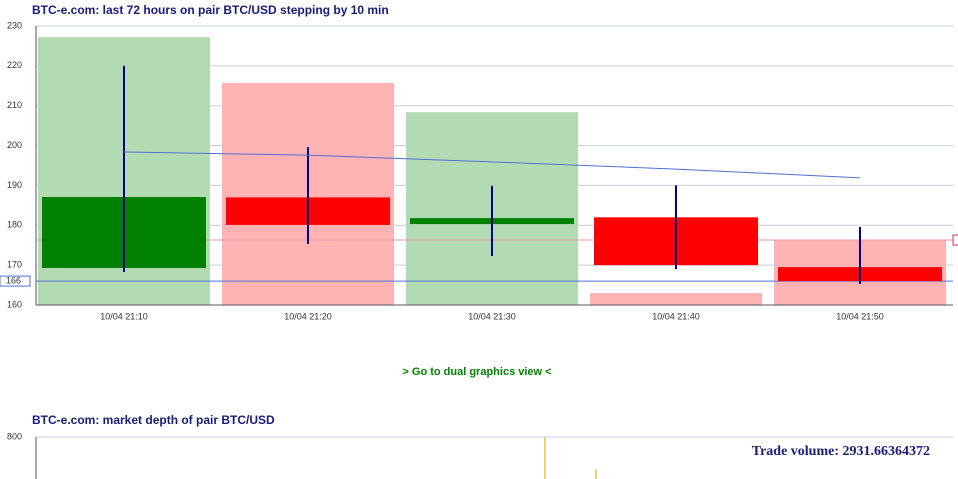  What do you see at coordinates (492, 165) in the screenshot?
I see `moving-average` at bounding box center [492, 165].